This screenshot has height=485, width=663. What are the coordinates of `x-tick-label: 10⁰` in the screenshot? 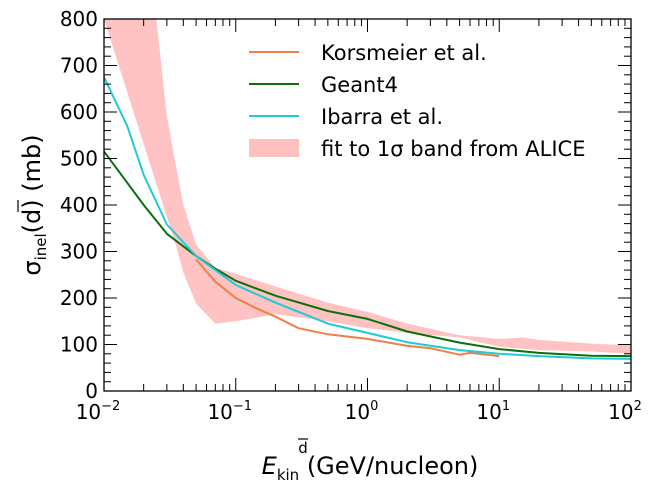 It's located at (362, 411).